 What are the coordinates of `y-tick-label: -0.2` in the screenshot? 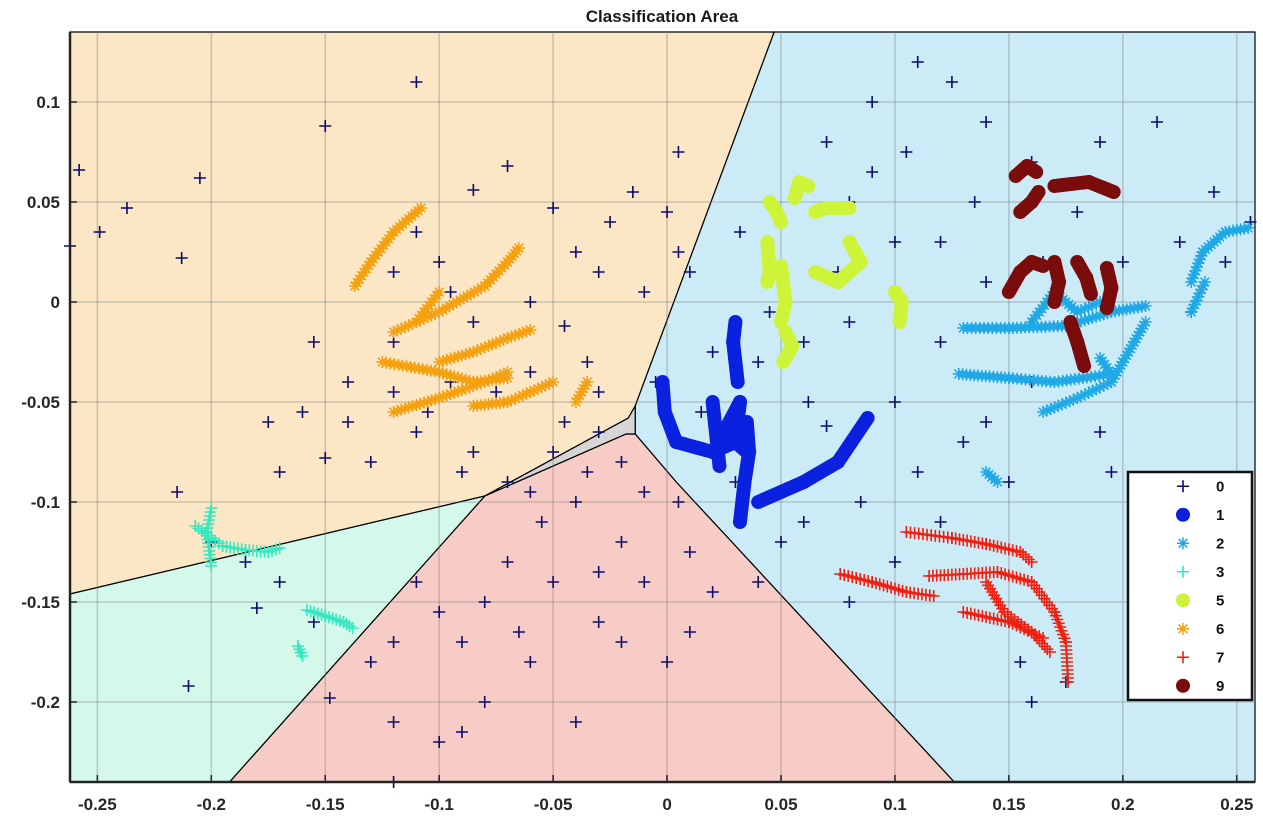 It's located at (45, 702).